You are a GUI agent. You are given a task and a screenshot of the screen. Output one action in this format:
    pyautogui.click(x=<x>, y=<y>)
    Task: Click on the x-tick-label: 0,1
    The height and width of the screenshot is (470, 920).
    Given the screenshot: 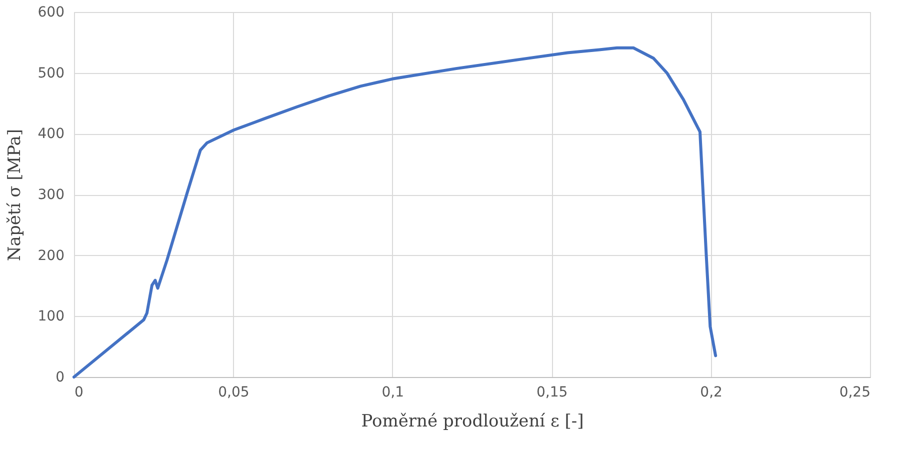 What is the action you would take?
    pyautogui.click(x=393, y=392)
    